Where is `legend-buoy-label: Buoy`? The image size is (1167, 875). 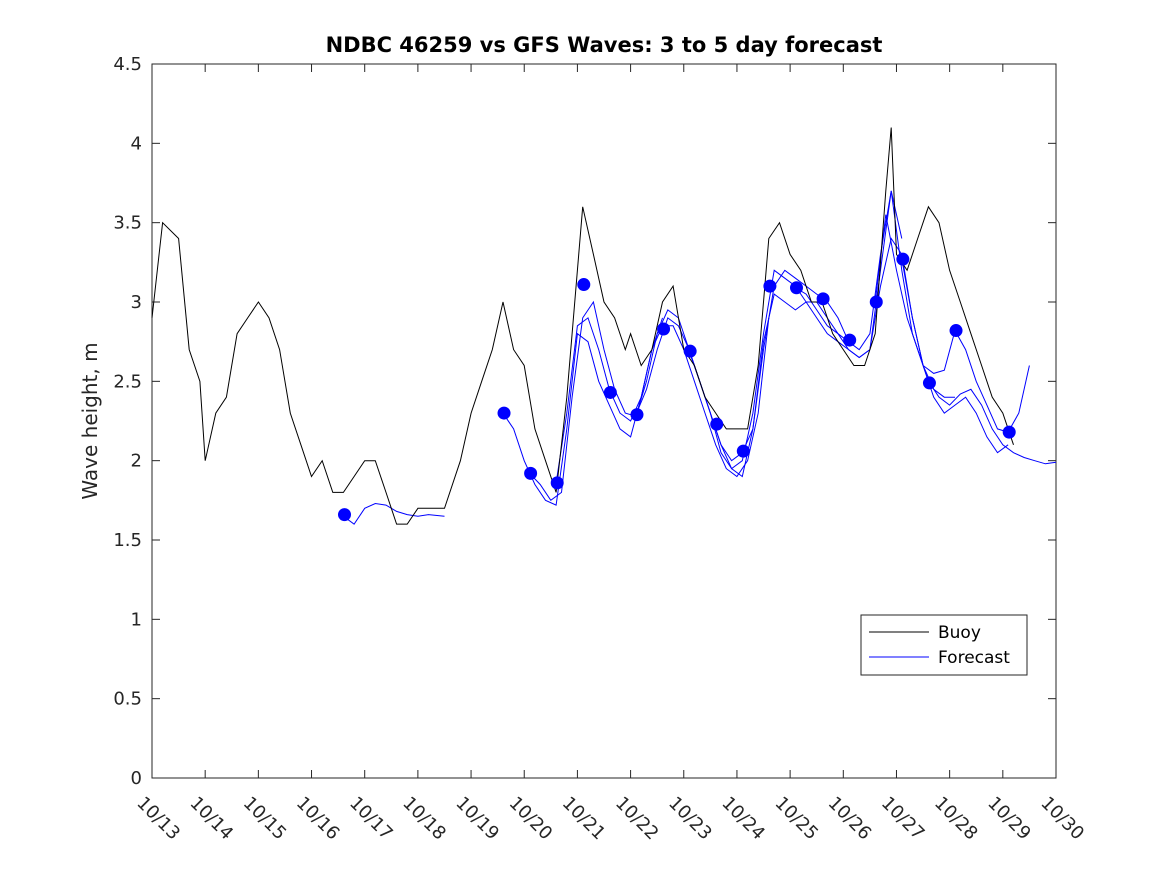 legend-buoy-label: Buoy is located at coordinates (959, 633).